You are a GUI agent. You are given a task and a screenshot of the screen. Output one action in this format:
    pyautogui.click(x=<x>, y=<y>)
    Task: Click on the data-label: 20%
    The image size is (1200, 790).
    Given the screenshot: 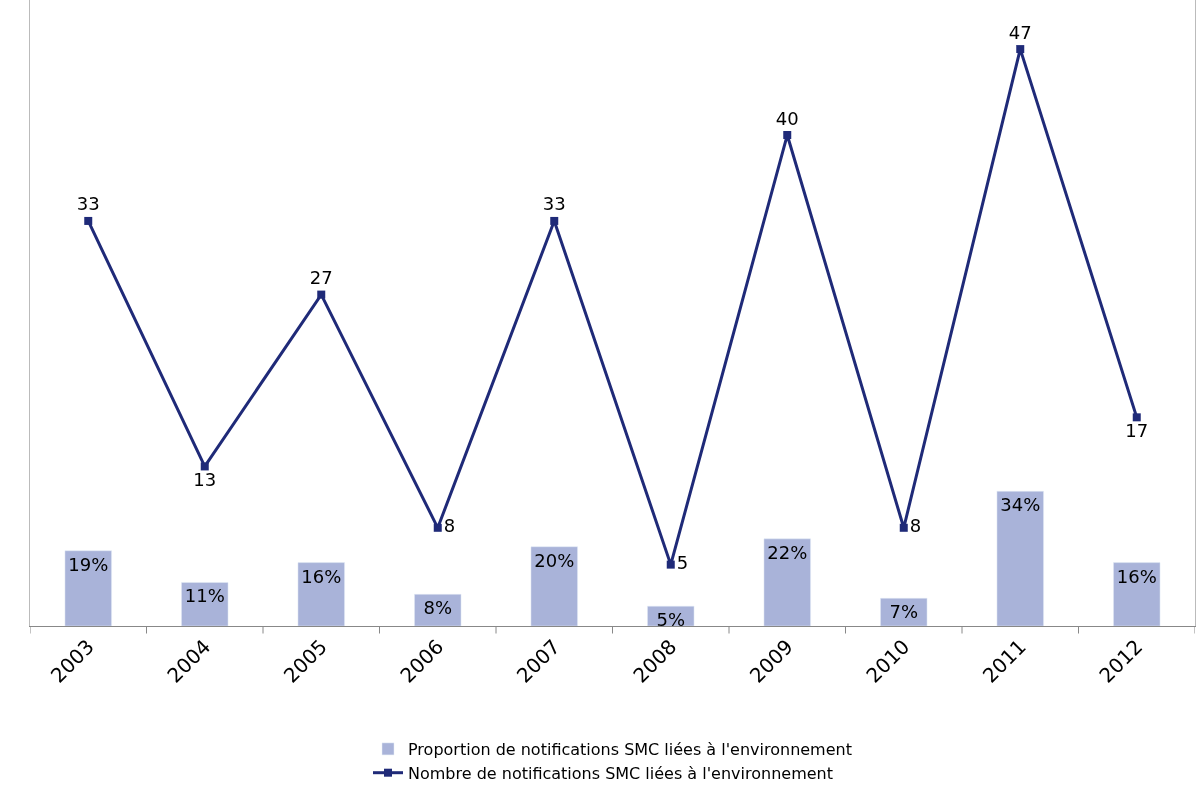 What is the action you would take?
    pyautogui.click(x=554, y=560)
    